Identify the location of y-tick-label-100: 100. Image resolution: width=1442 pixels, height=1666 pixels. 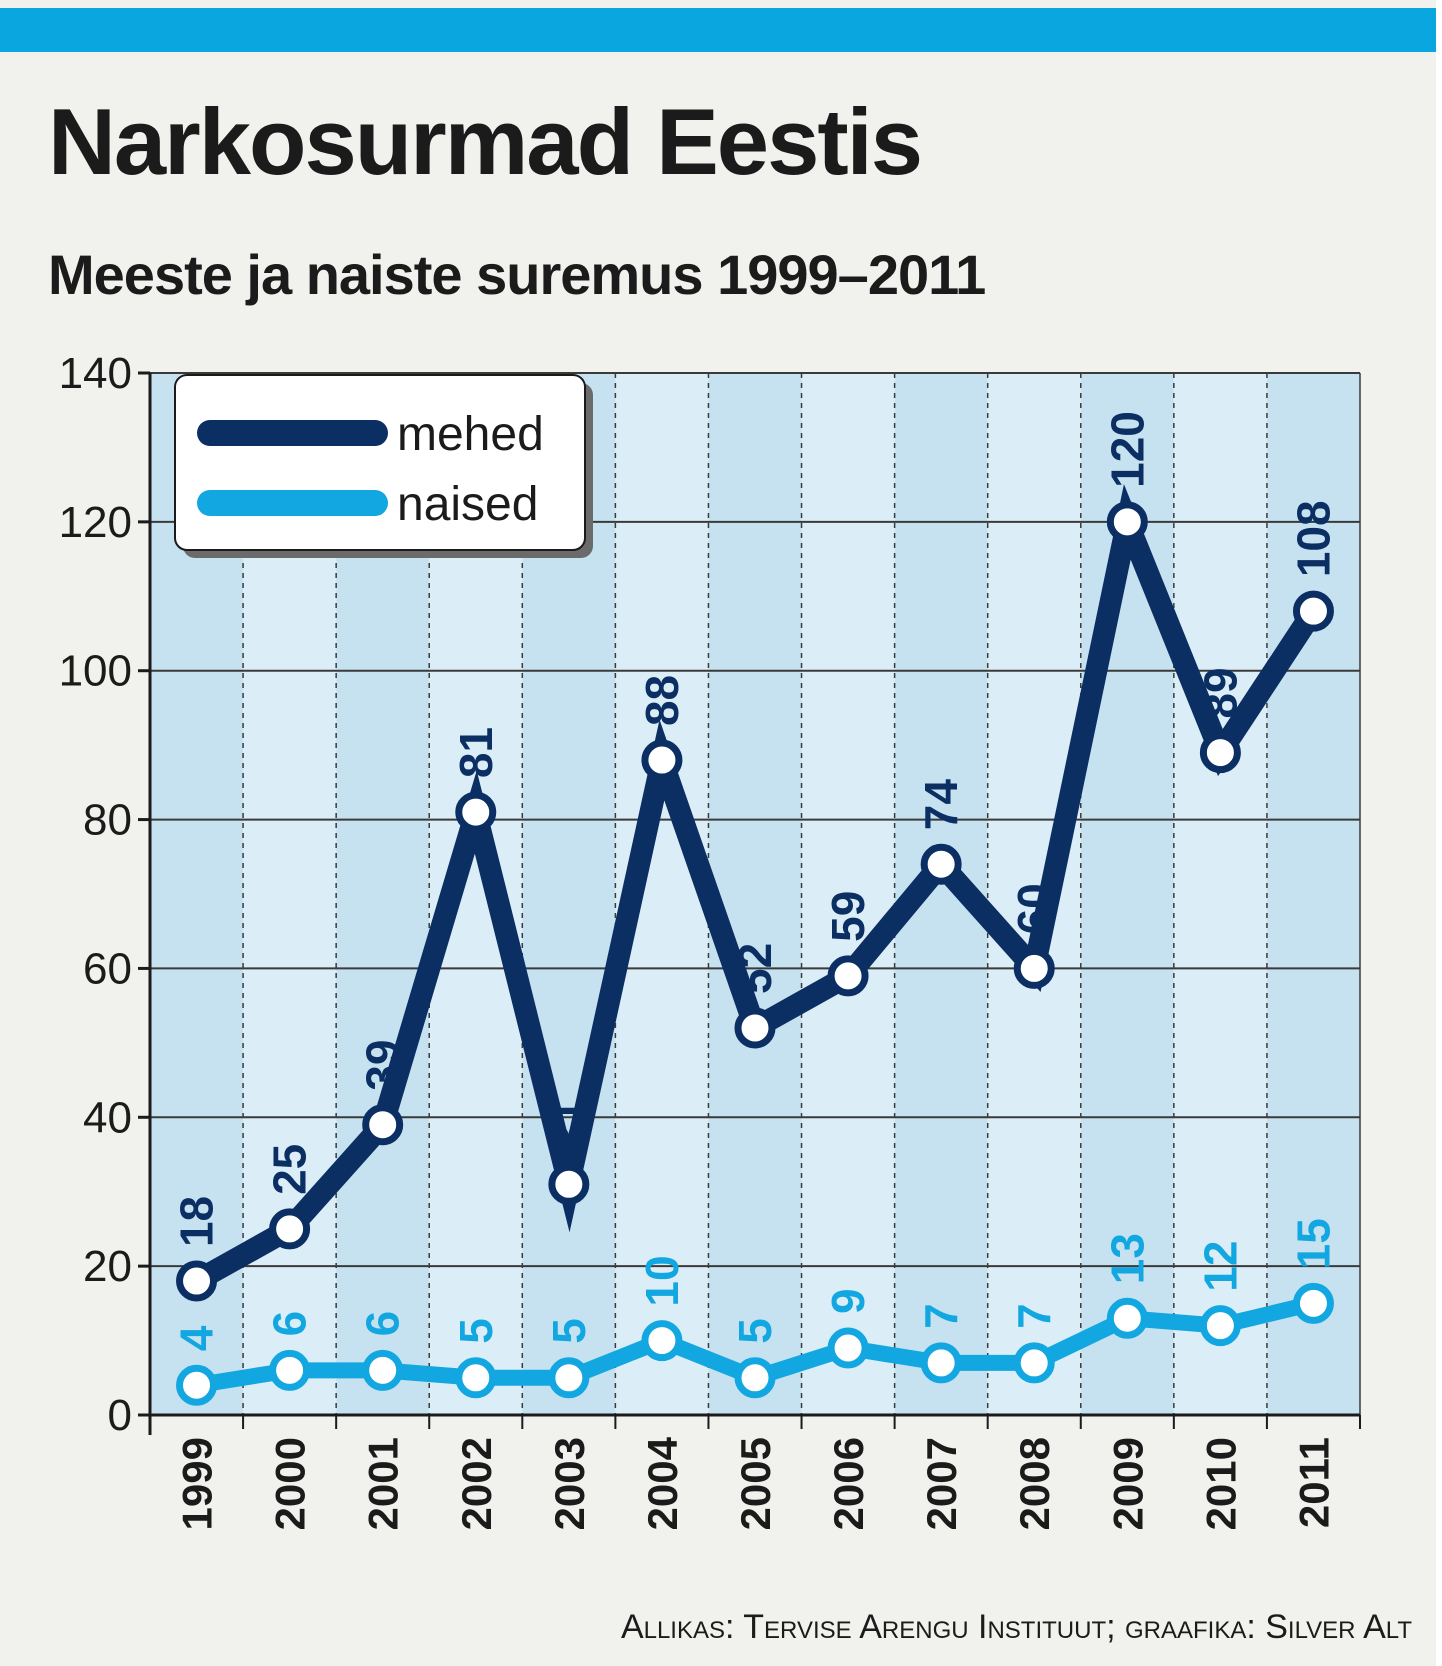
(95, 671).